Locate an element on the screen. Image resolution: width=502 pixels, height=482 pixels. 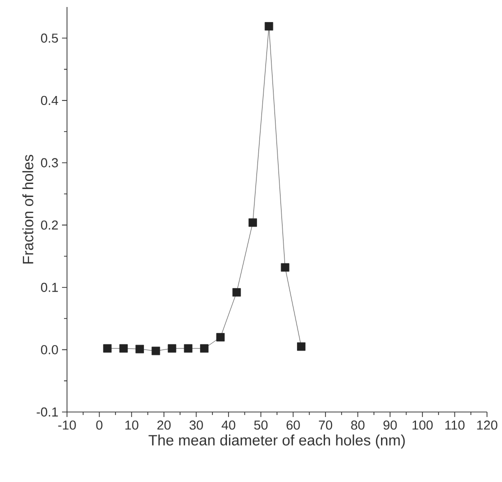
x-tick-label: 60 is located at coordinates (293, 425).